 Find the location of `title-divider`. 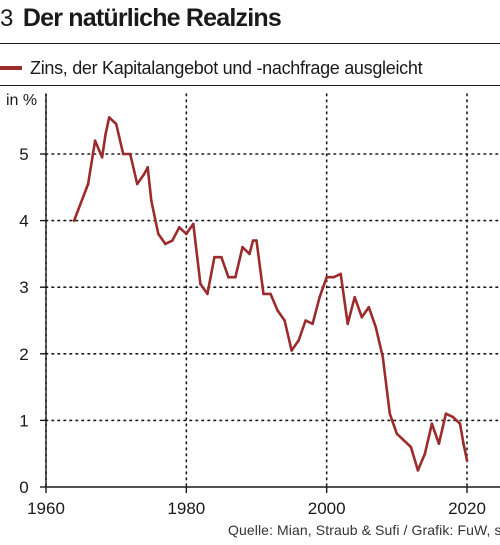

title-divider is located at coordinates (250, 43).